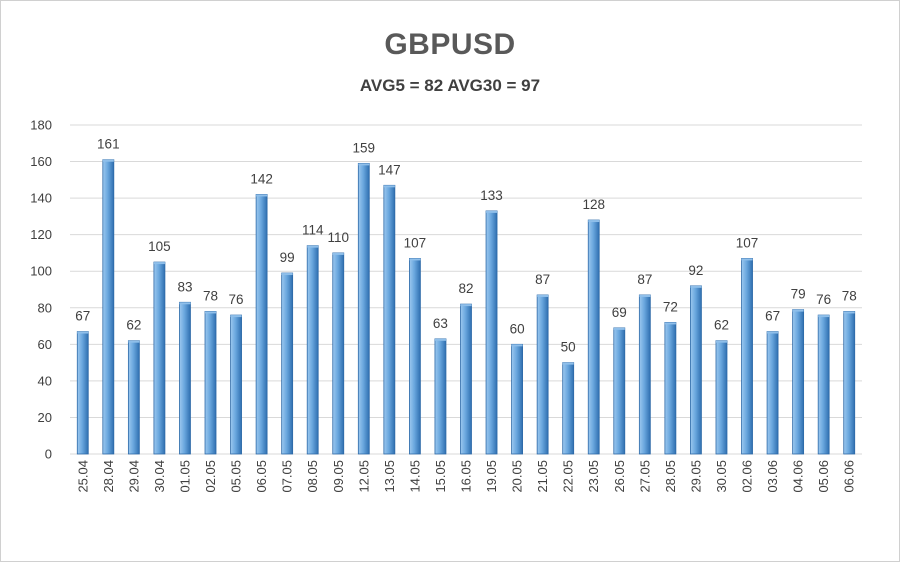 Image resolution: width=900 pixels, height=562 pixels. Describe the element at coordinates (619, 312) in the screenshot. I see `data-label: 69` at that location.